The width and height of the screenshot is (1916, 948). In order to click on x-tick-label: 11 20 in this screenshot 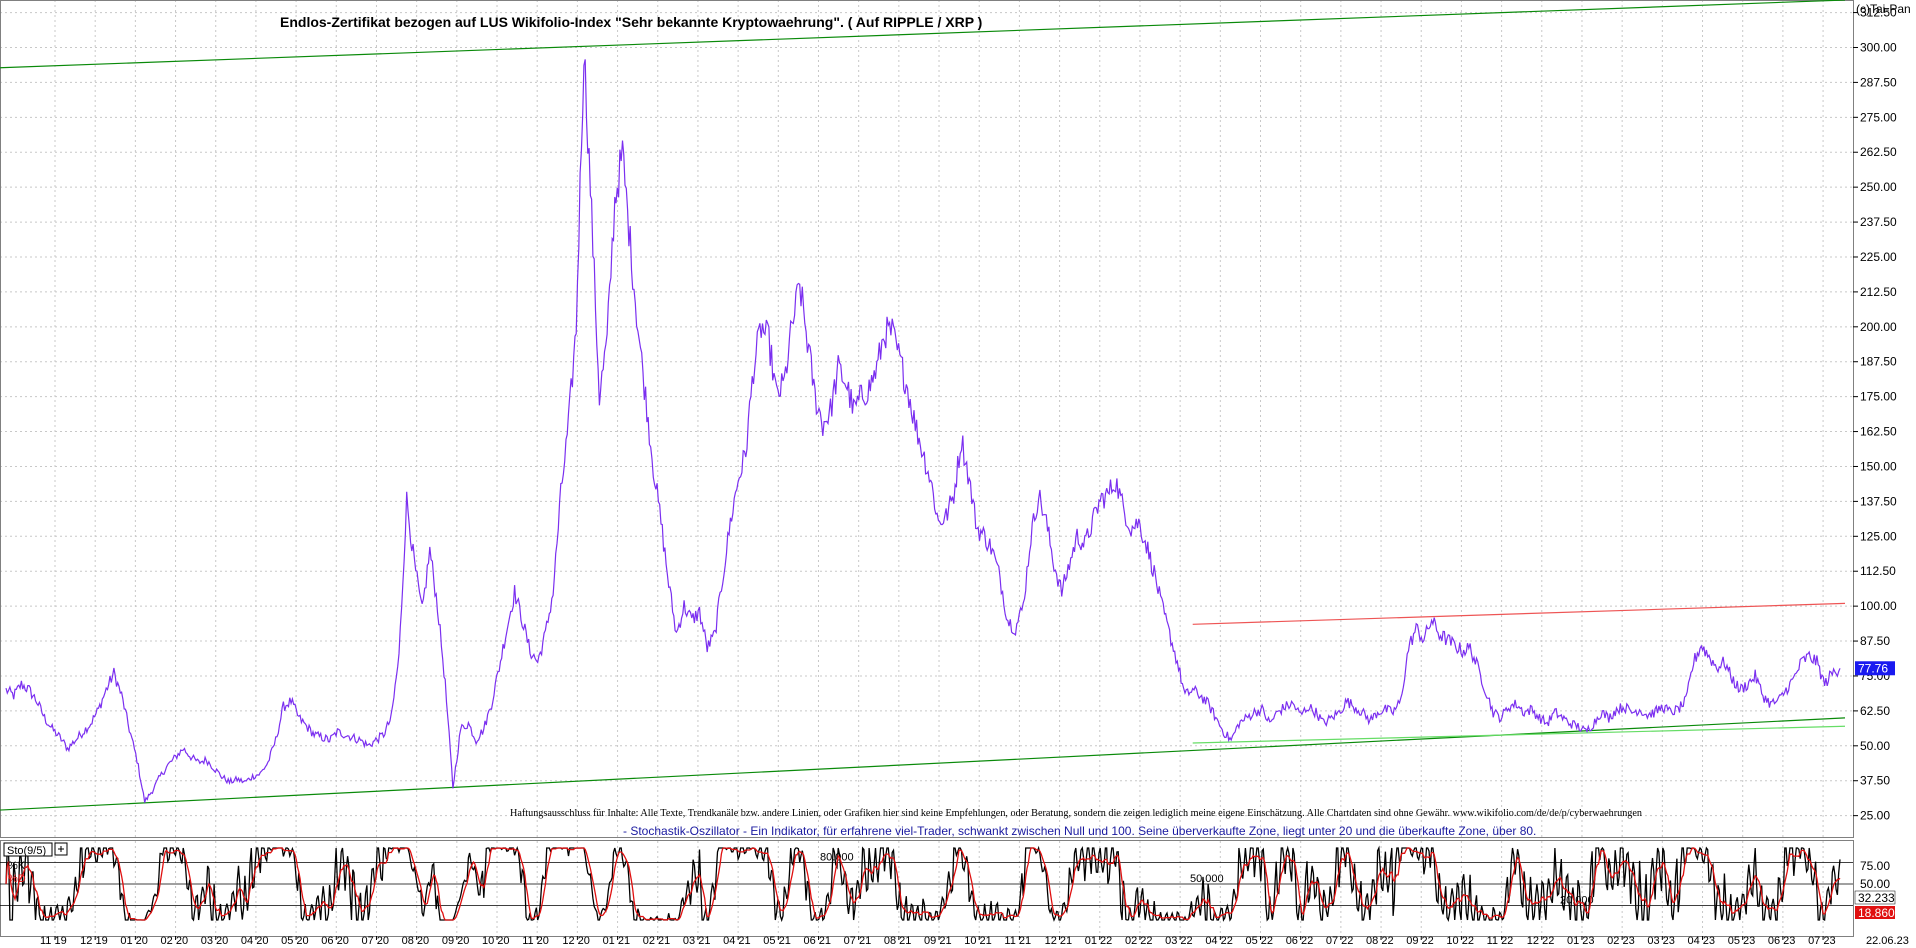, I will do `click(535, 941)`.